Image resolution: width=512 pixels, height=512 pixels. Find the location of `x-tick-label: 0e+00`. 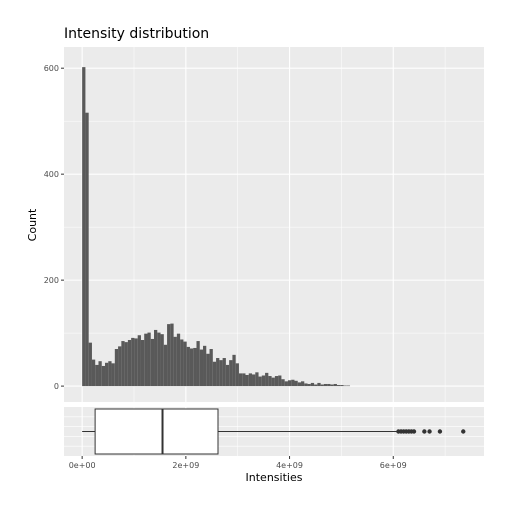

x-tick-label: 0e+00 is located at coordinates (82, 465).